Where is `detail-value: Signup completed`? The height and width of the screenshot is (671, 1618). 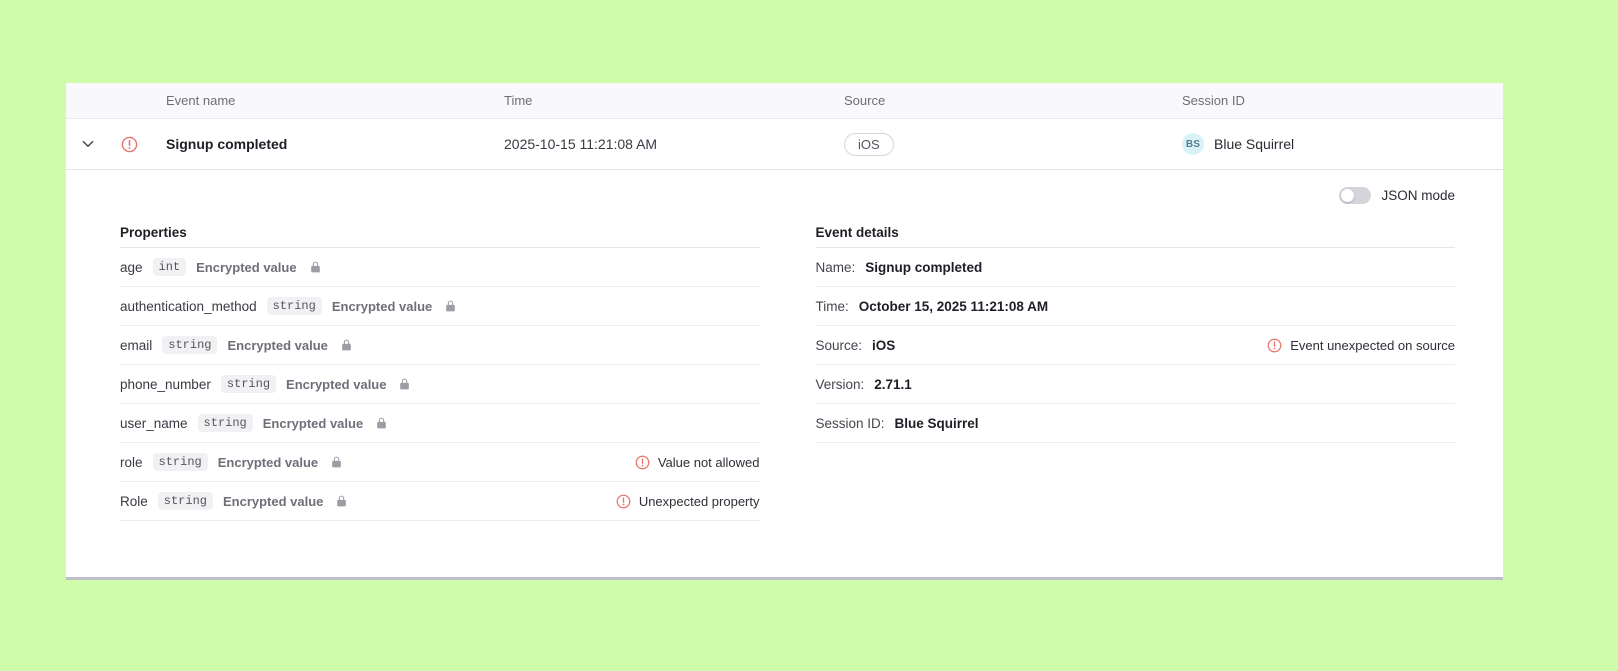
detail-value: Signup completed is located at coordinates (924, 267).